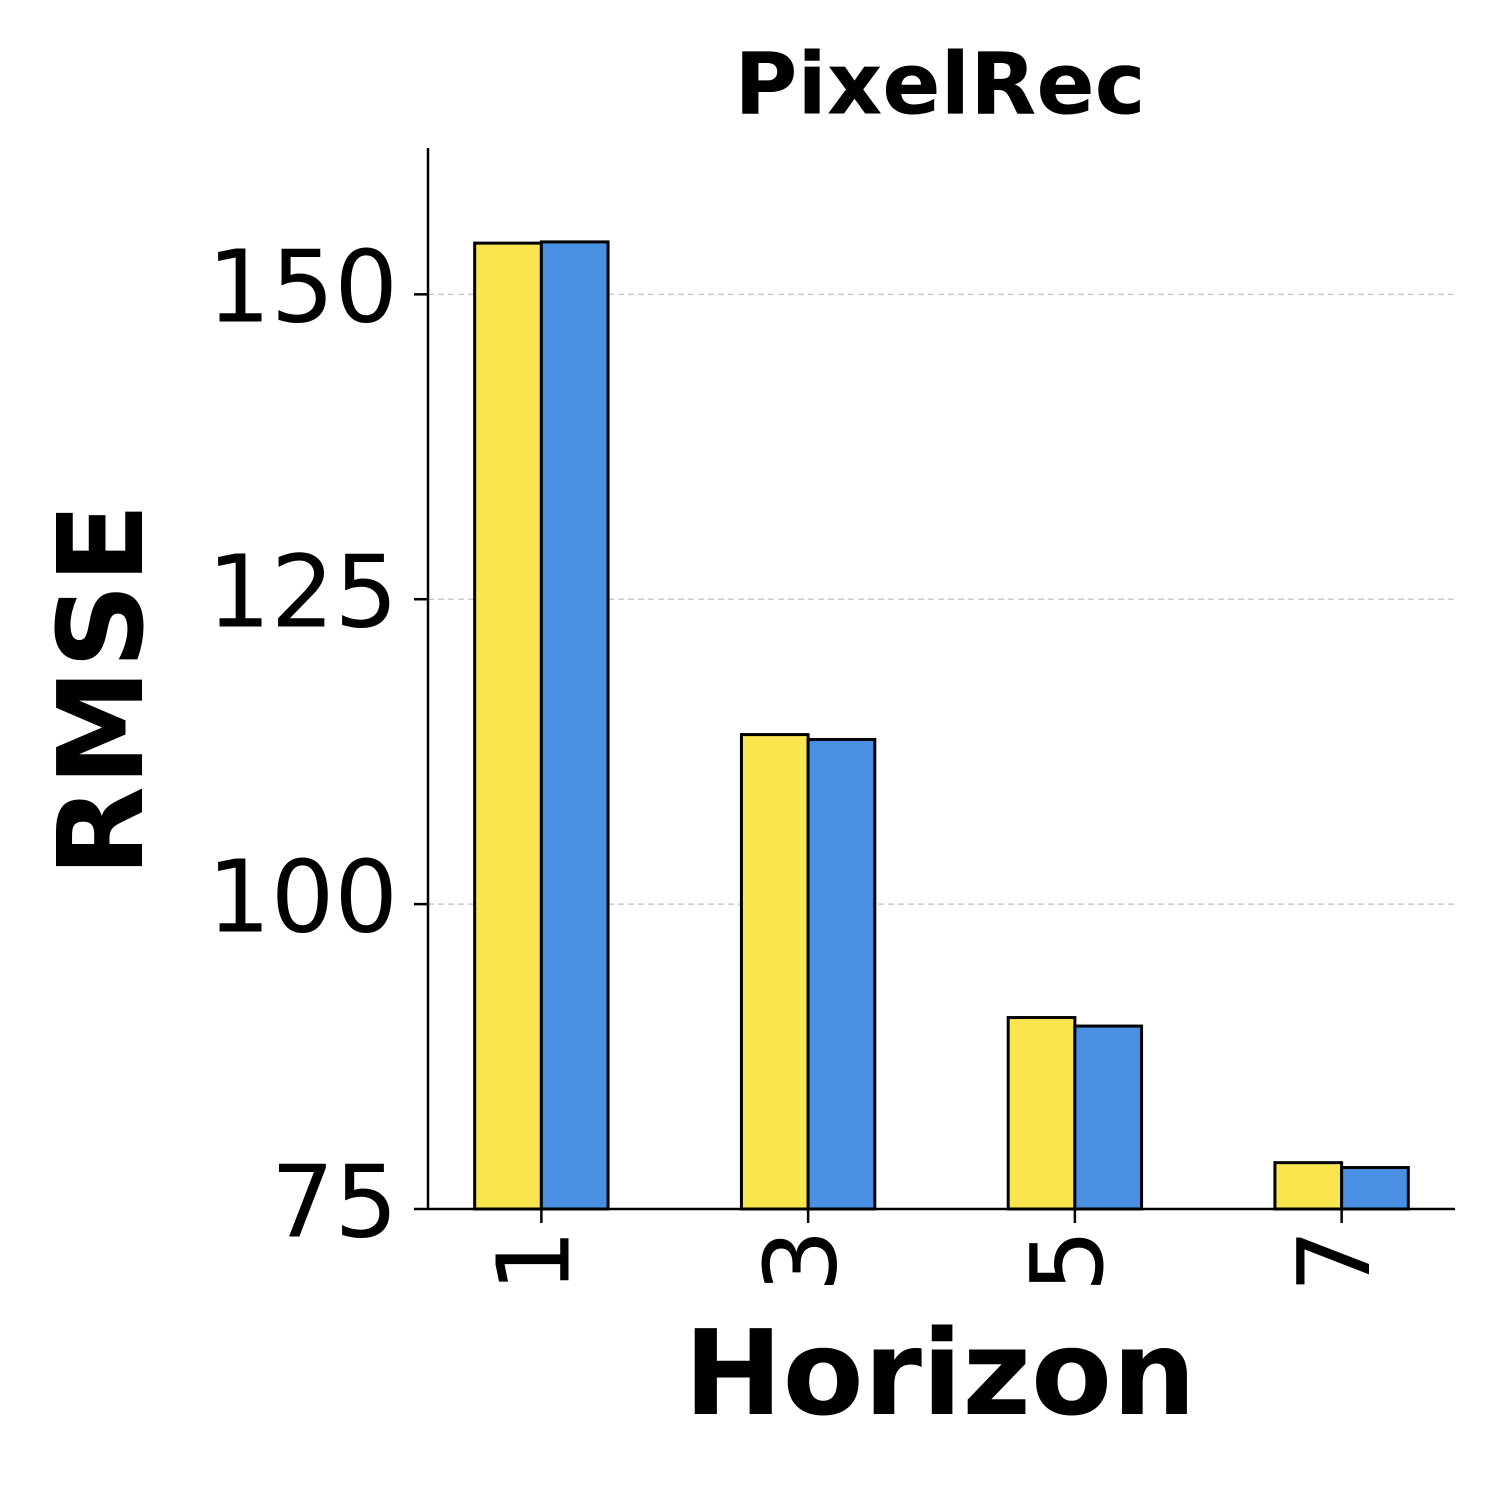 This screenshot has width=1500, height=1500. I want to click on y-tick-label: 75, so click(334, 1201).